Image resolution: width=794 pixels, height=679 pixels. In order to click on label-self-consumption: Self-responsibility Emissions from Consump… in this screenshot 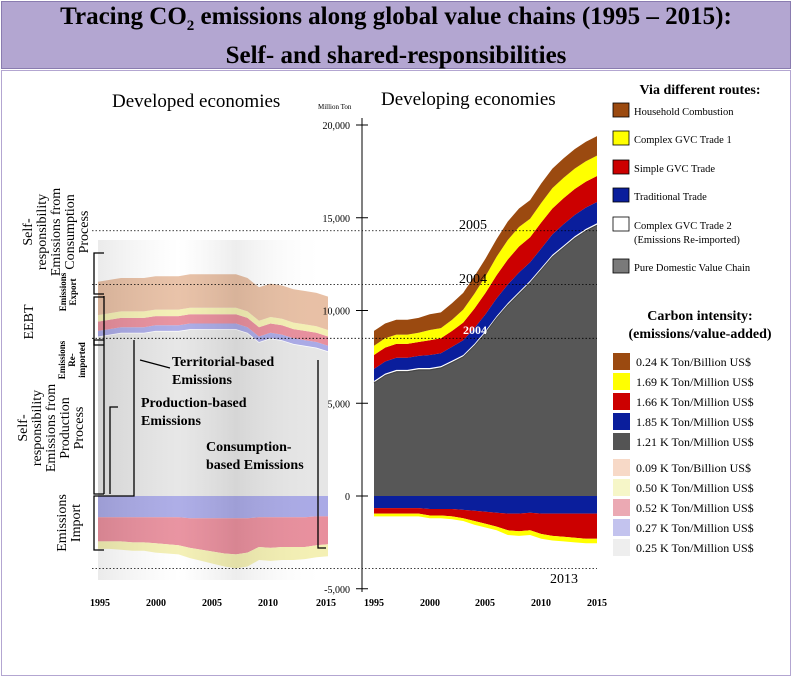, I will do `click(56, 232)`.